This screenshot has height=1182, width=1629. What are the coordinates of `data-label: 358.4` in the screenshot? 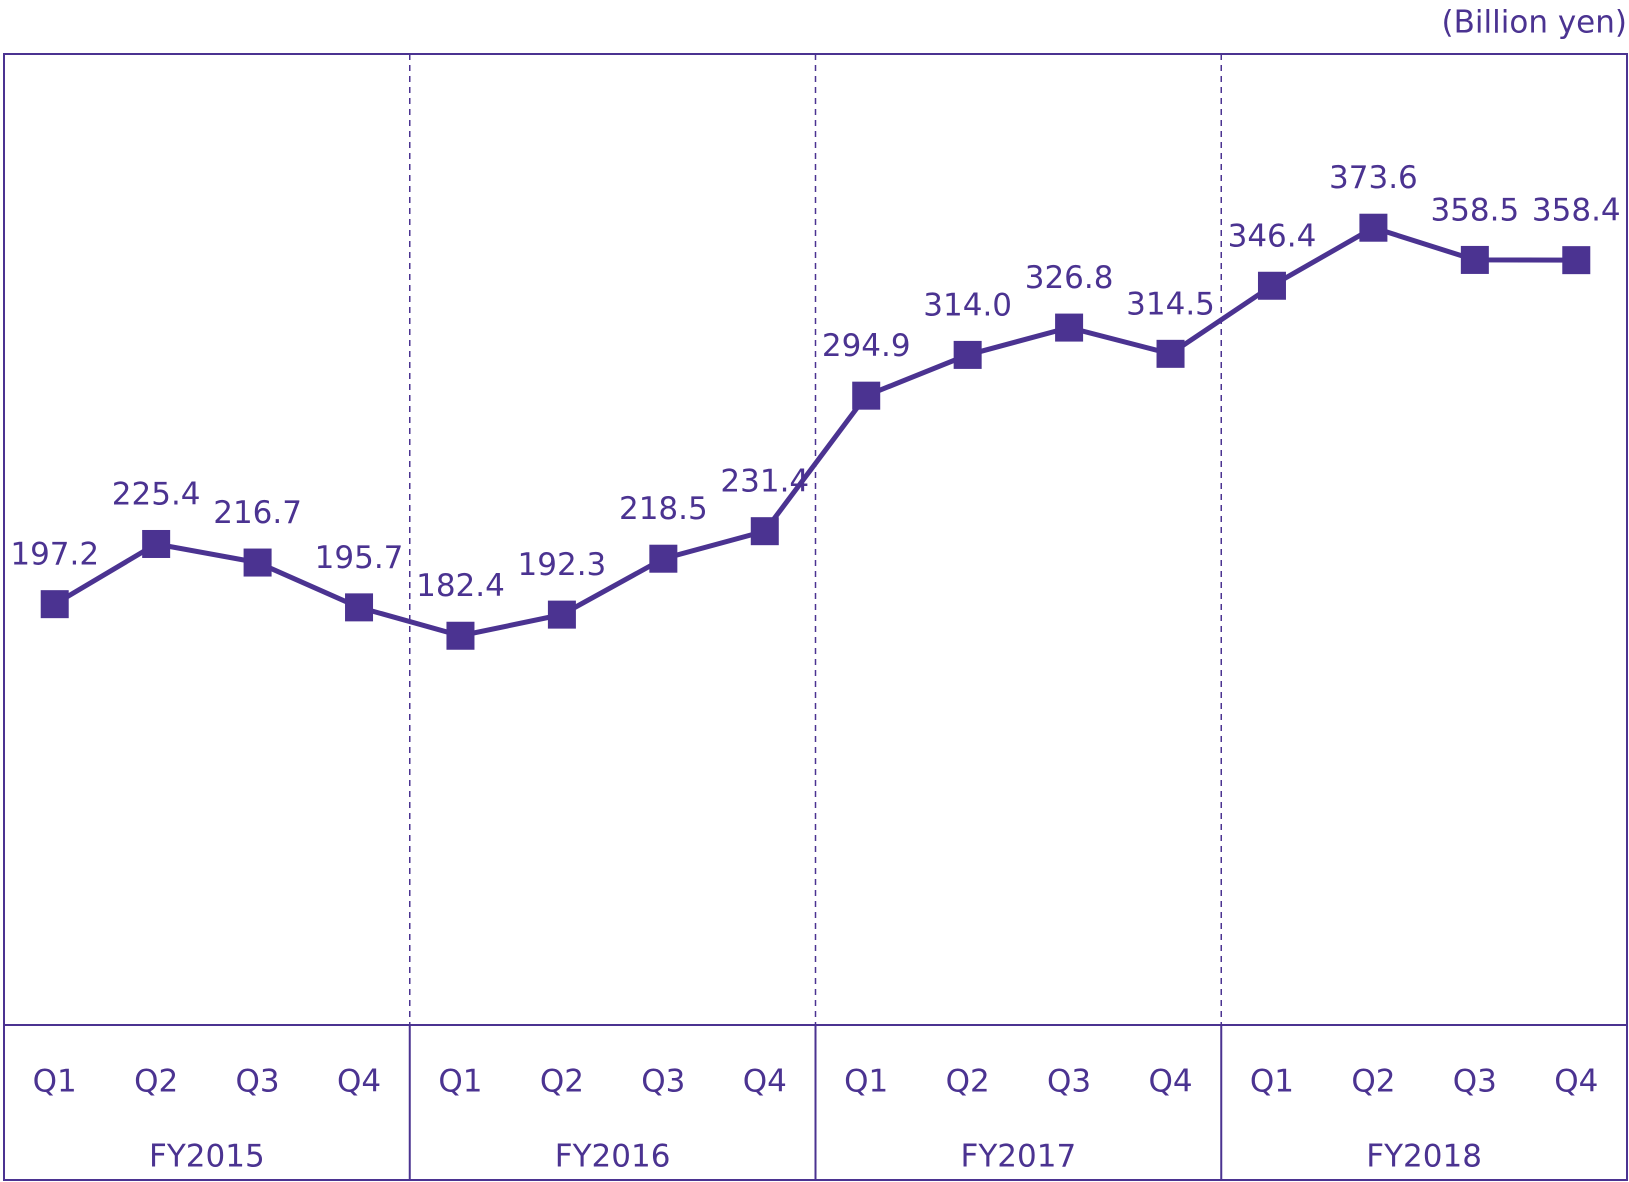 It's located at (1576, 211).